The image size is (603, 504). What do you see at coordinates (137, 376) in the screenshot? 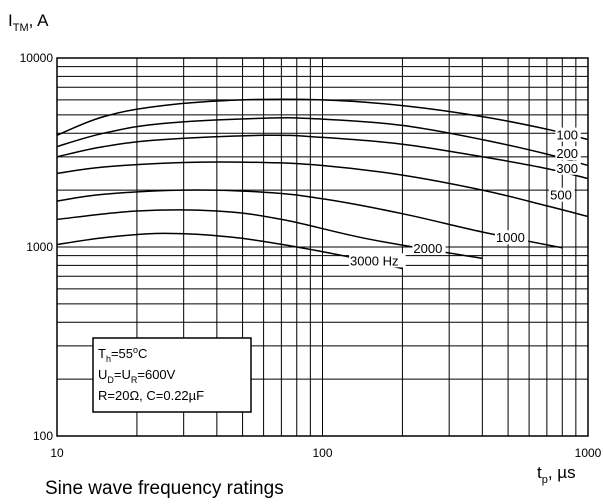
I see `annotation-line: UD=UR=600V` at bounding box center [137, 376].